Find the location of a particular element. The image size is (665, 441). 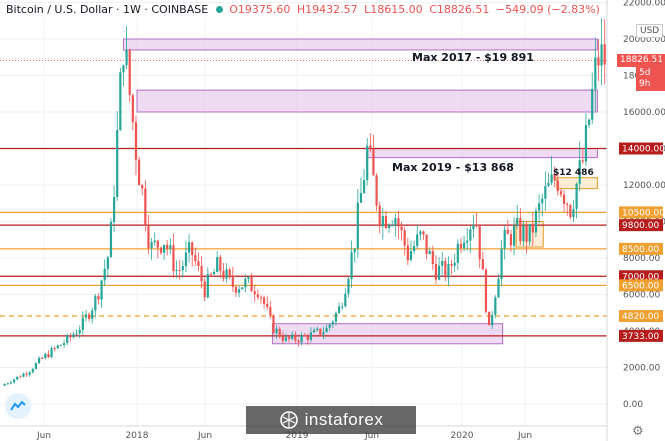

gear-icon: ⚙ is located at coordinates (638, 431).